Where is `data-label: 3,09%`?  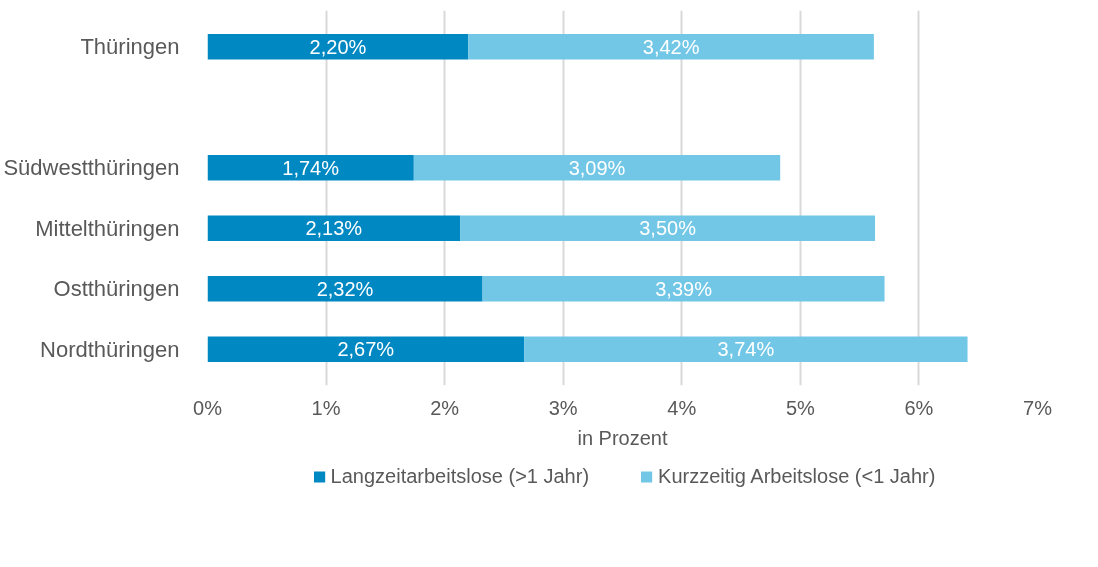 data-label: 3,09% is located at coordinates (597, 167).